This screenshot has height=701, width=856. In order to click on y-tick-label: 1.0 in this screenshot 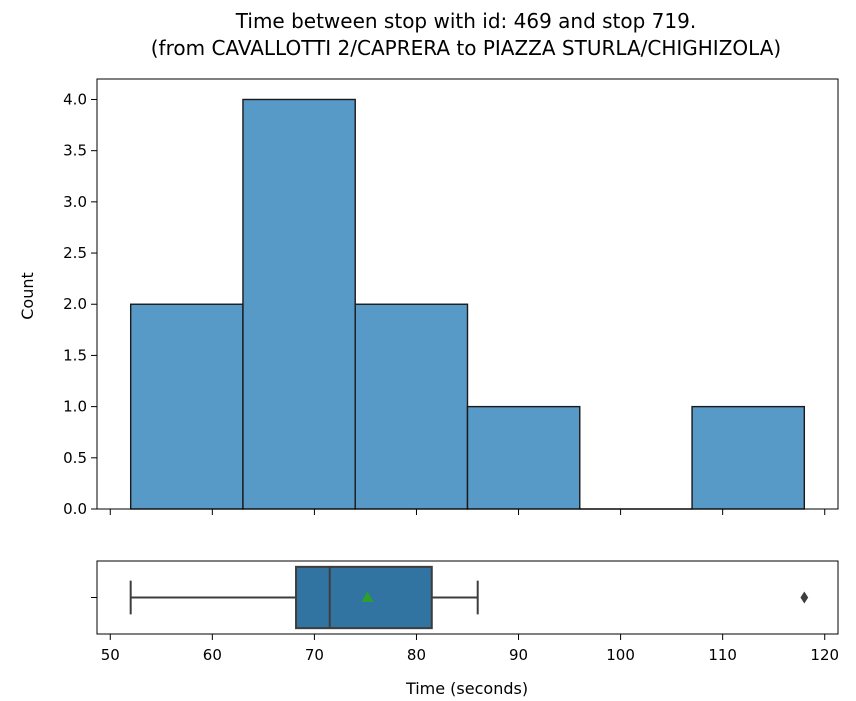, I will do `click(75, 407)`.